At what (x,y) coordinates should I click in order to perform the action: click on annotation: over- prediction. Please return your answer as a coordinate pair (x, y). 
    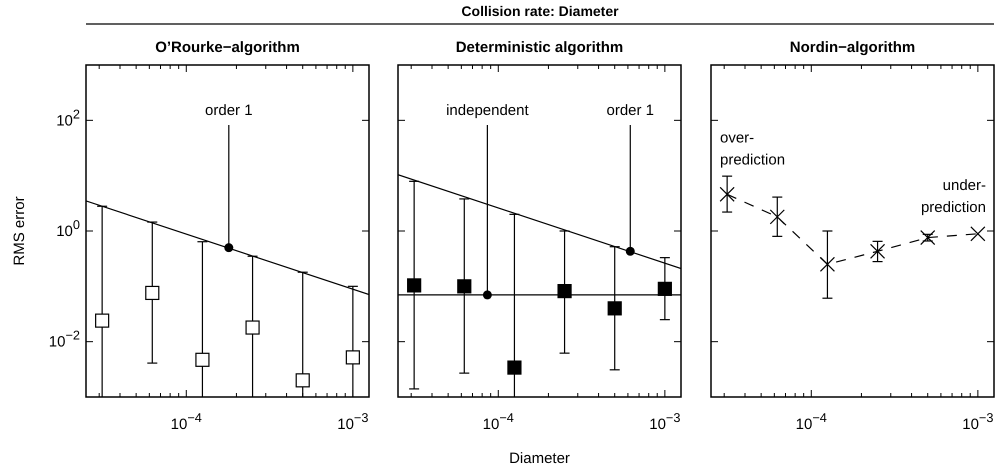
    Looking at the image, I should click on (753, 148).